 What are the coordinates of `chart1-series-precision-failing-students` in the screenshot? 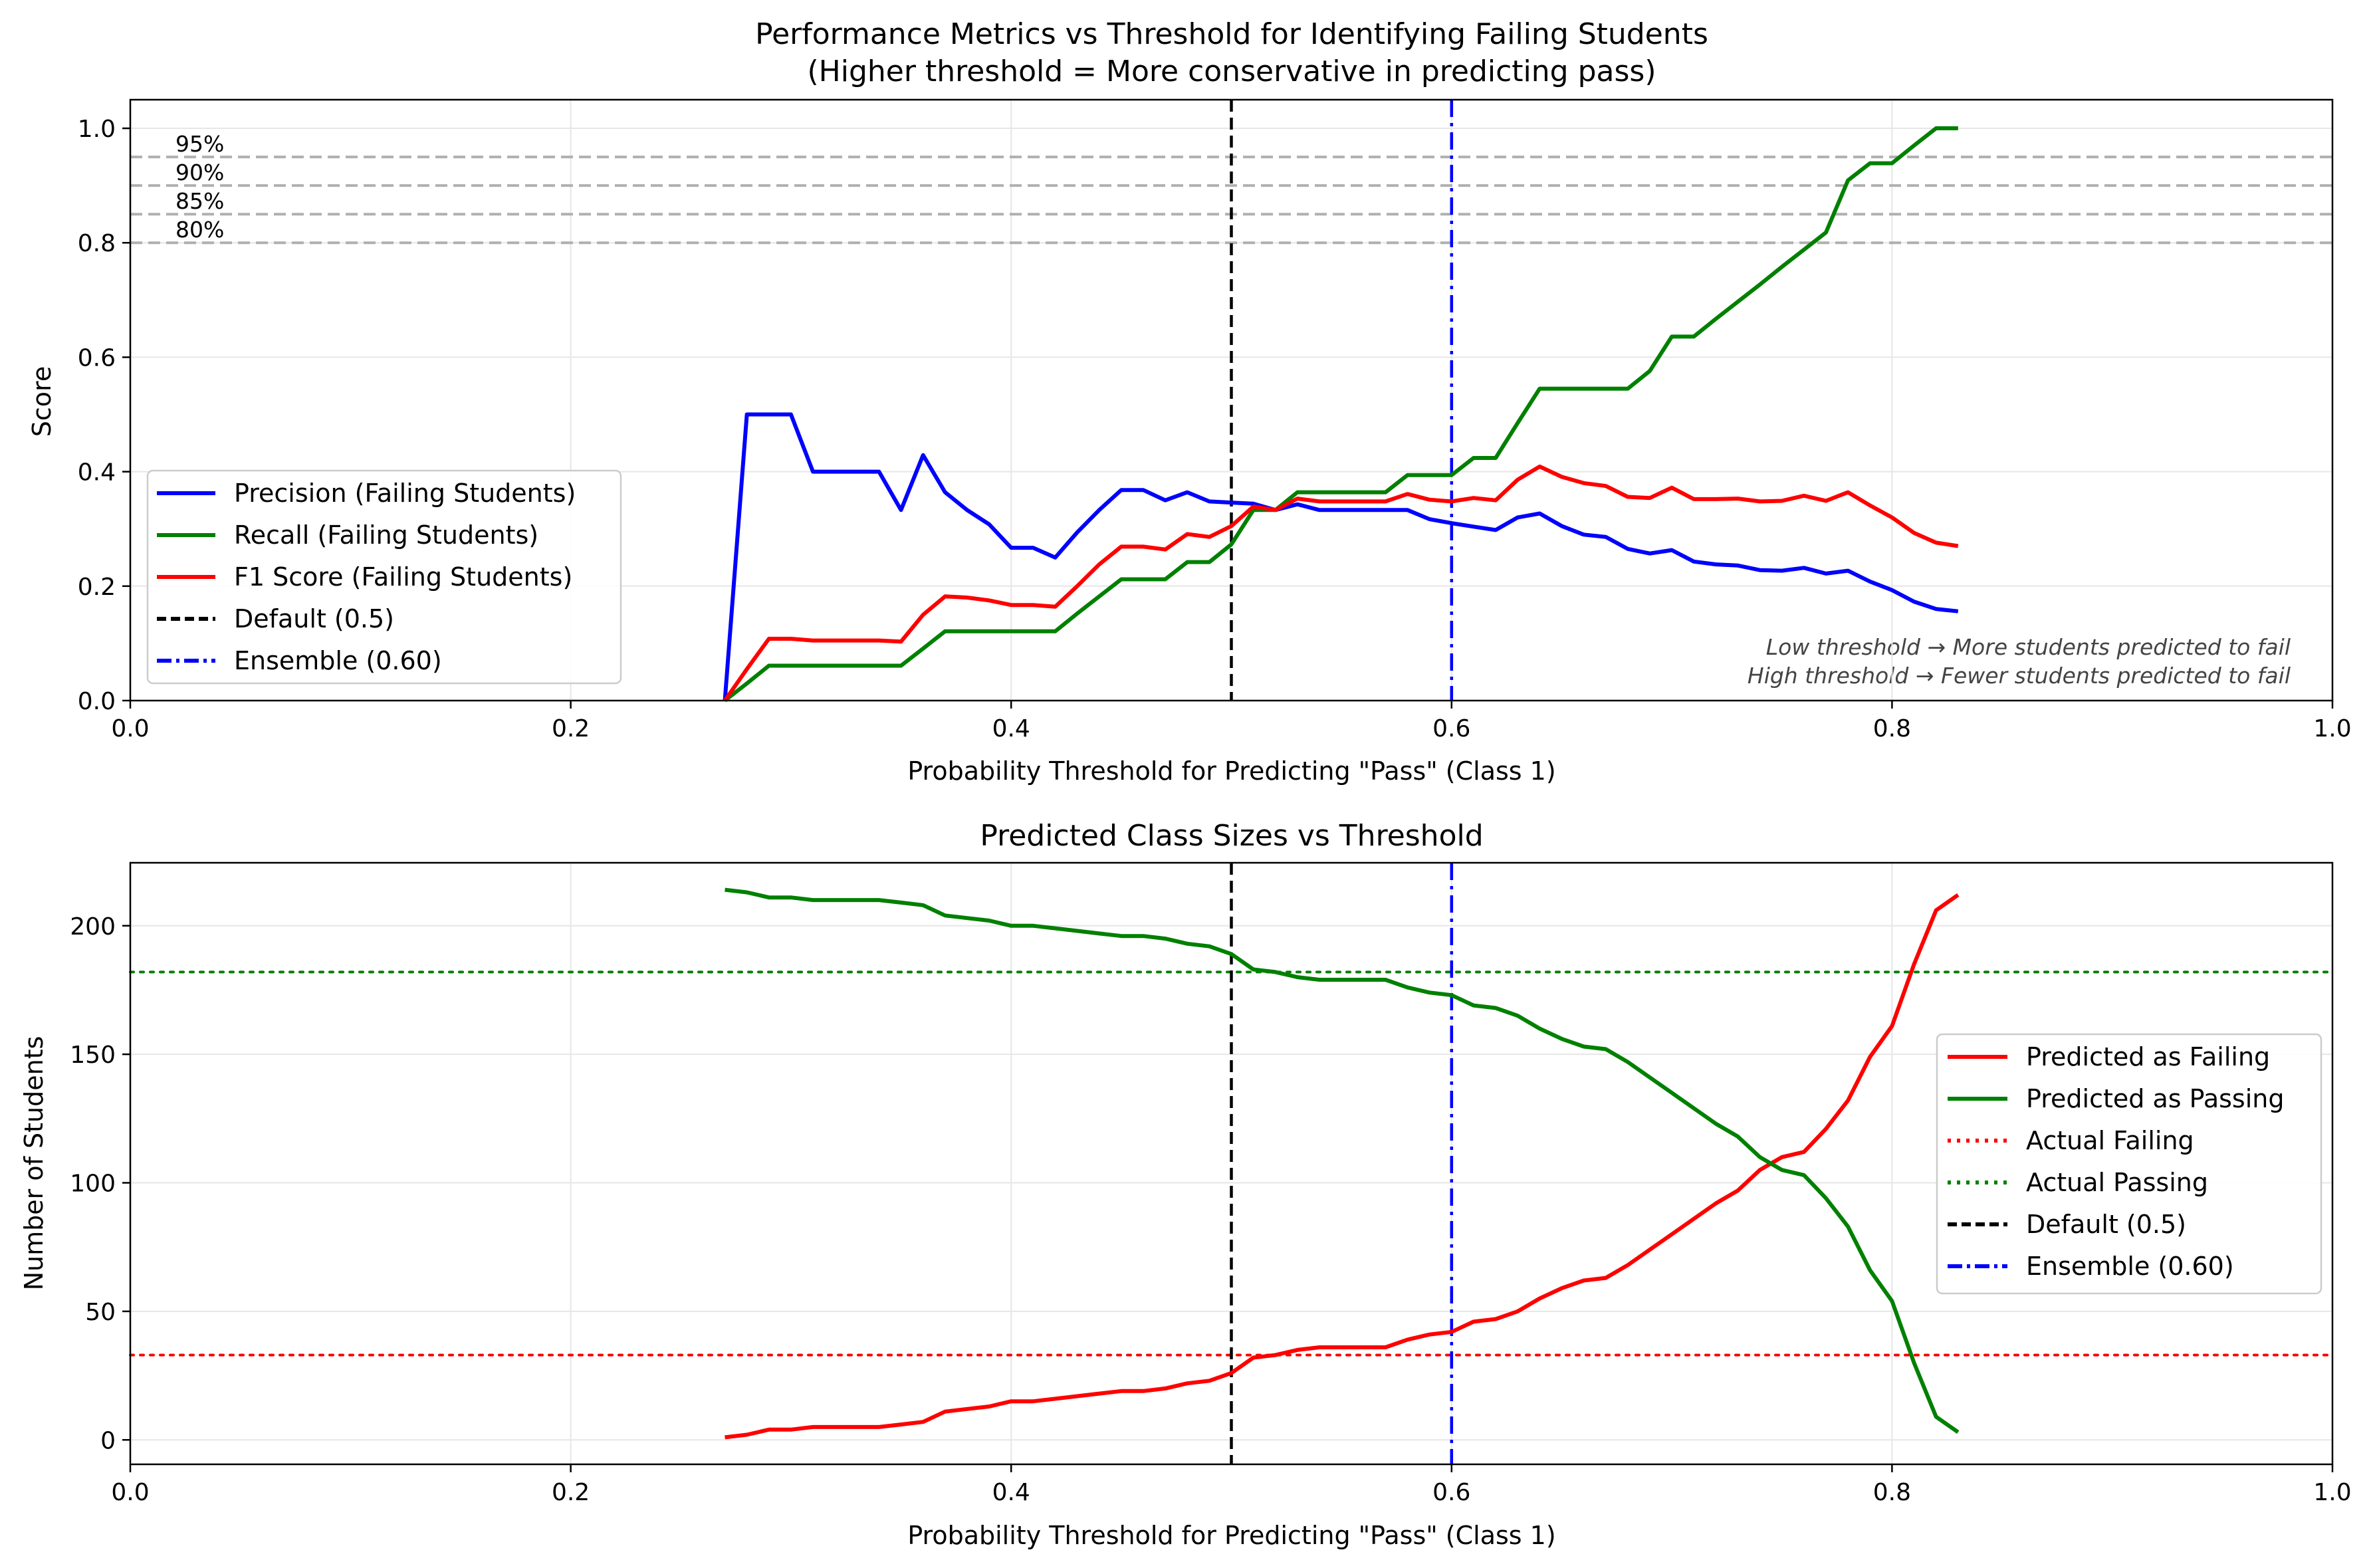 It's located at (1341, 556).